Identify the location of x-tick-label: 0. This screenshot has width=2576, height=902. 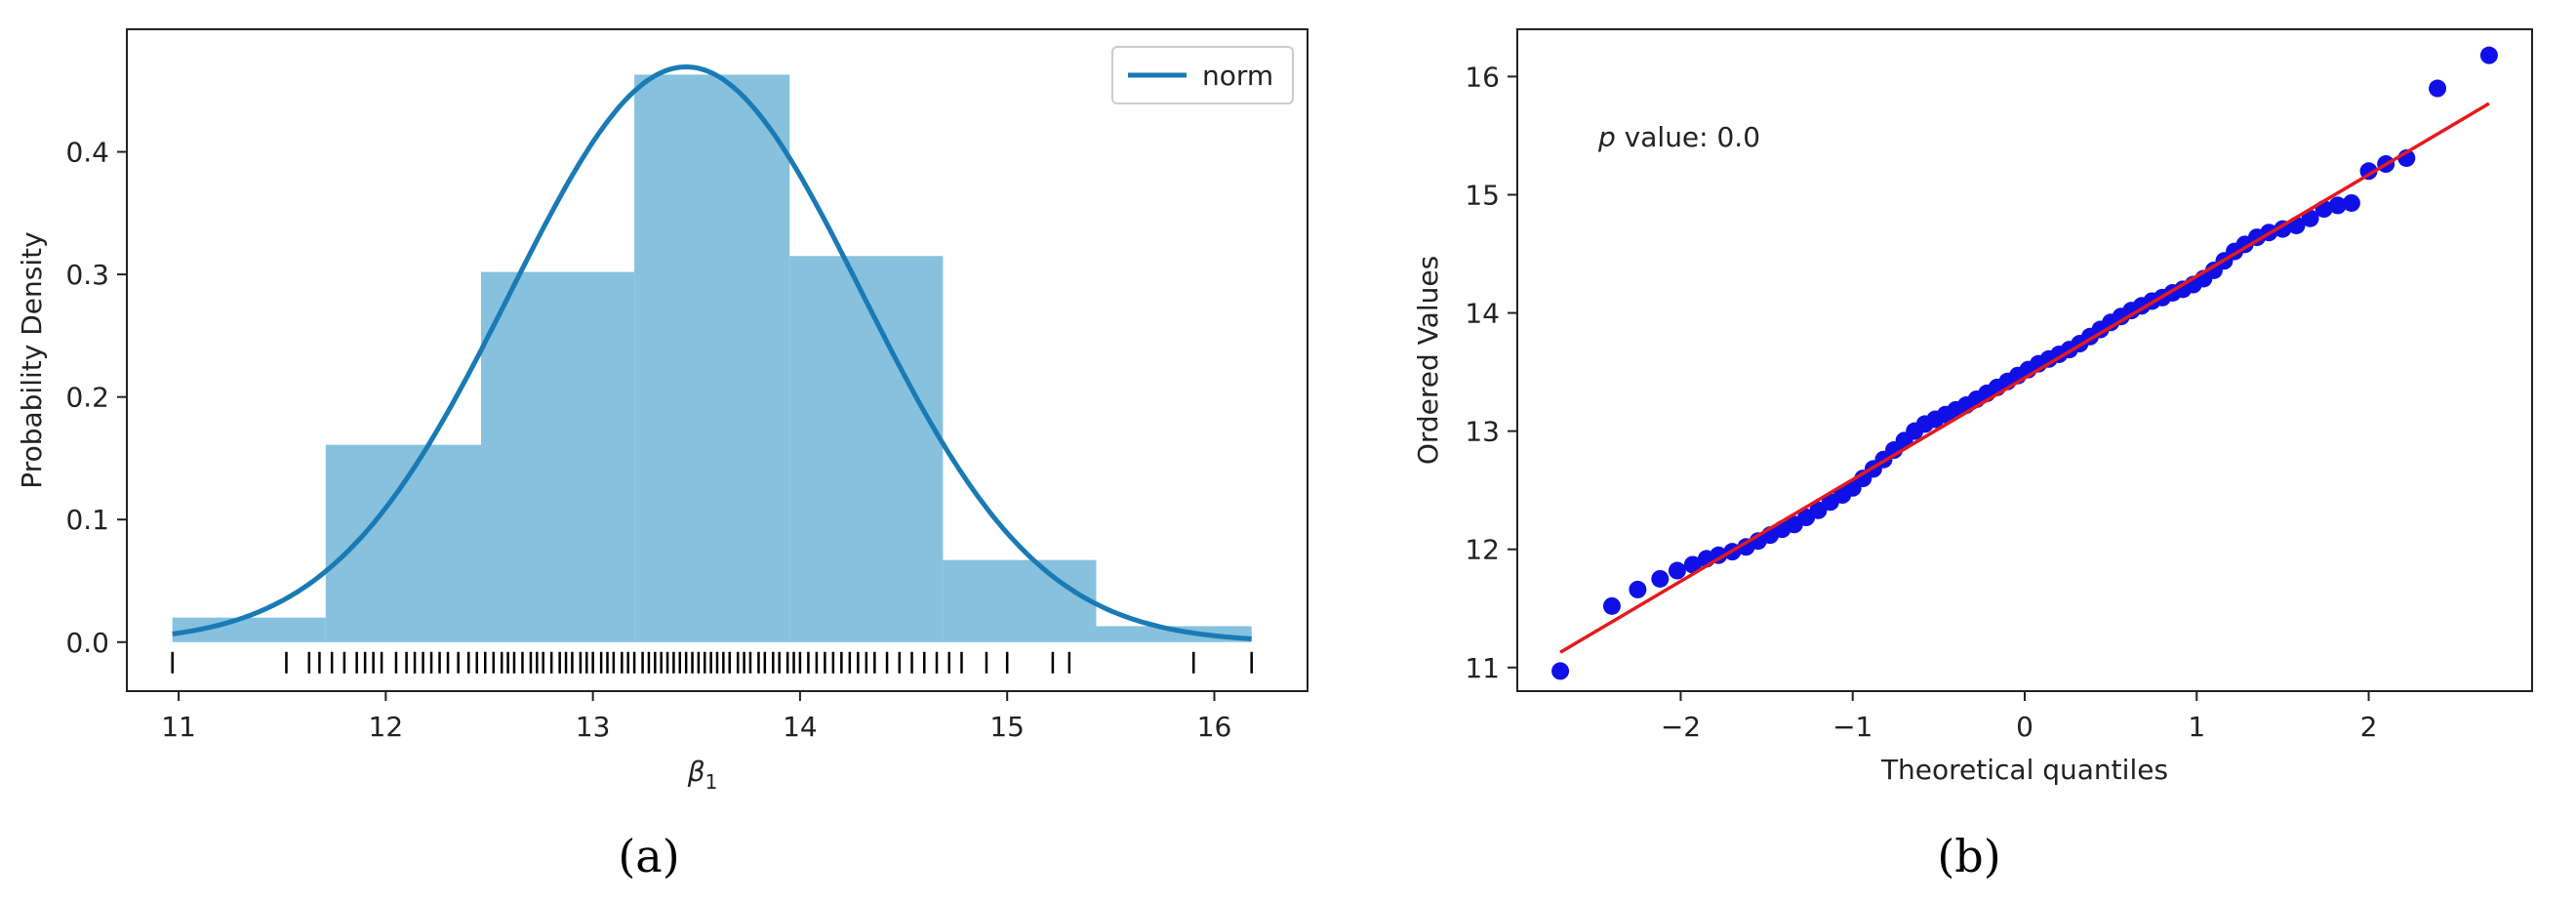
(2025, 727).